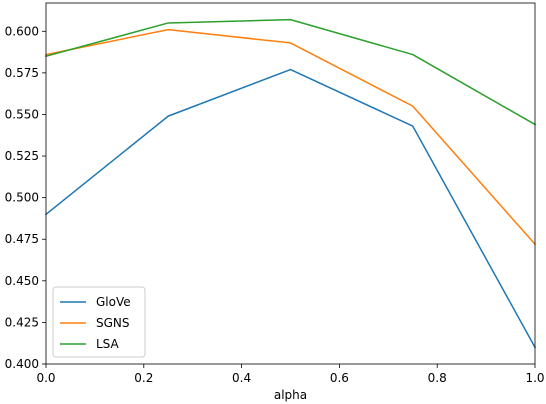 This screenshot has height=404, width=546. What do you see at coordinates (437, 378) in the screenshot?
I see `x-tick-label: 0.8` at bounding box center [437, 378].